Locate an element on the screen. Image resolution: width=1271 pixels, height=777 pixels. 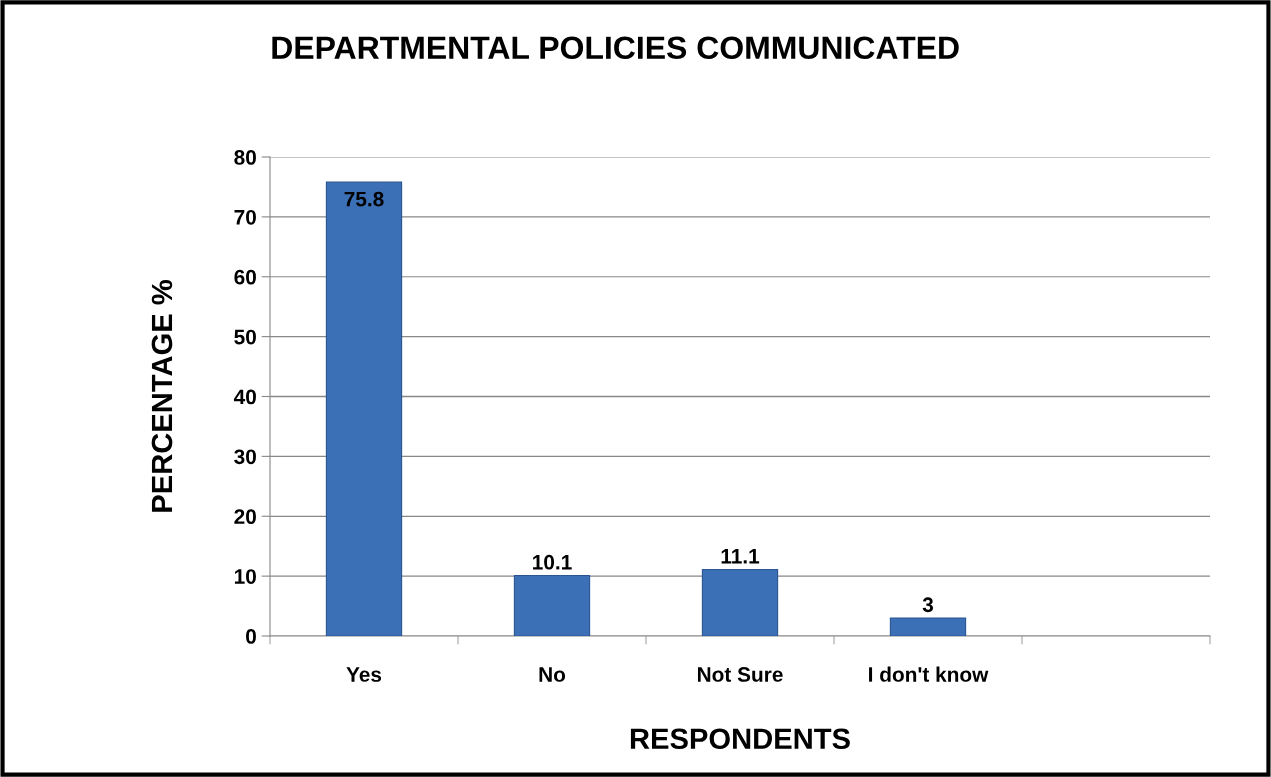
y-tick-label: 40 is located at coordinates (244, 397).